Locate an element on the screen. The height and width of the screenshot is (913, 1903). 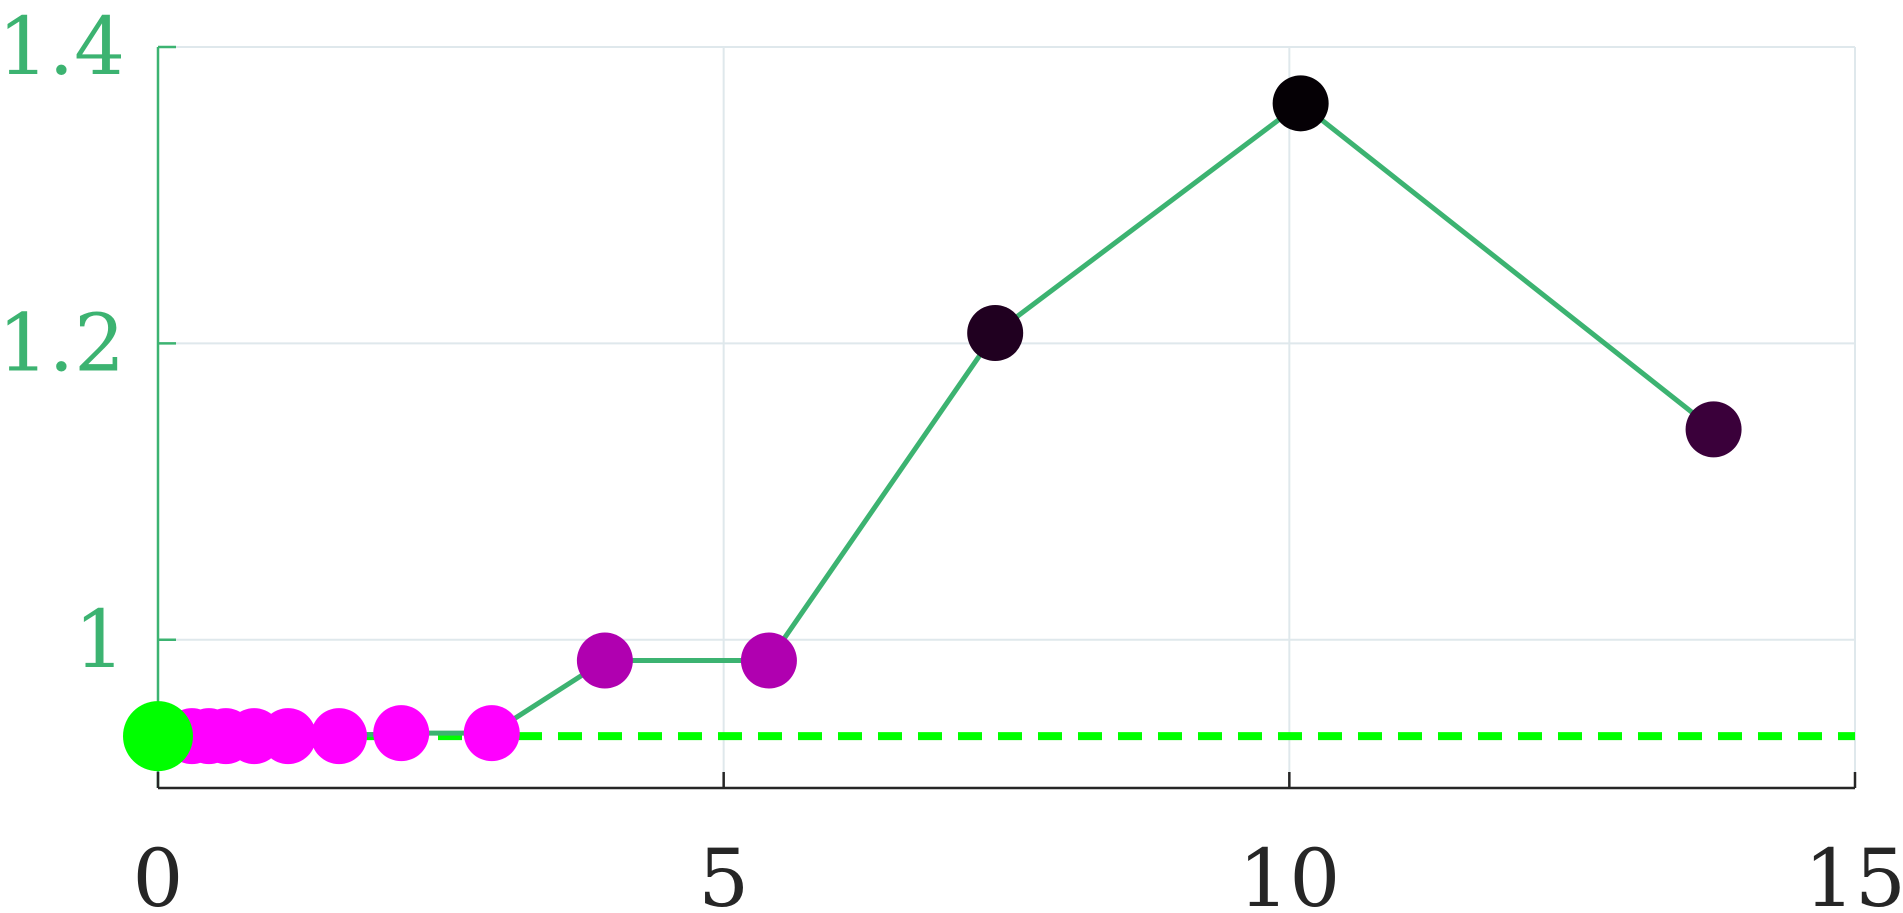
x-tick-label-2: 10 is located at coordinates (1289, 872).